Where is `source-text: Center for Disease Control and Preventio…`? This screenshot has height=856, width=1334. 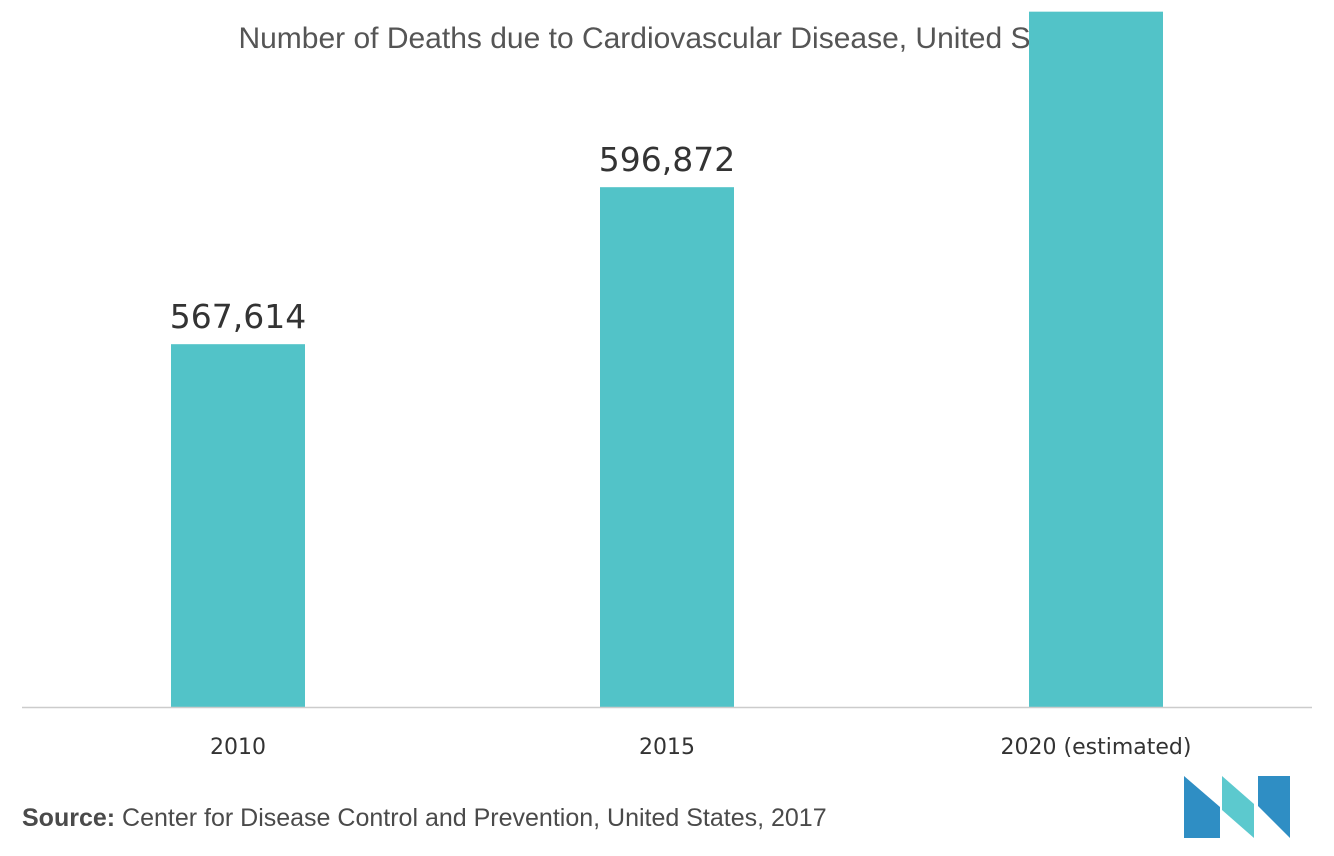
source-text: Center for Disease Control and Preventio… is located at coordinates (471, 818).